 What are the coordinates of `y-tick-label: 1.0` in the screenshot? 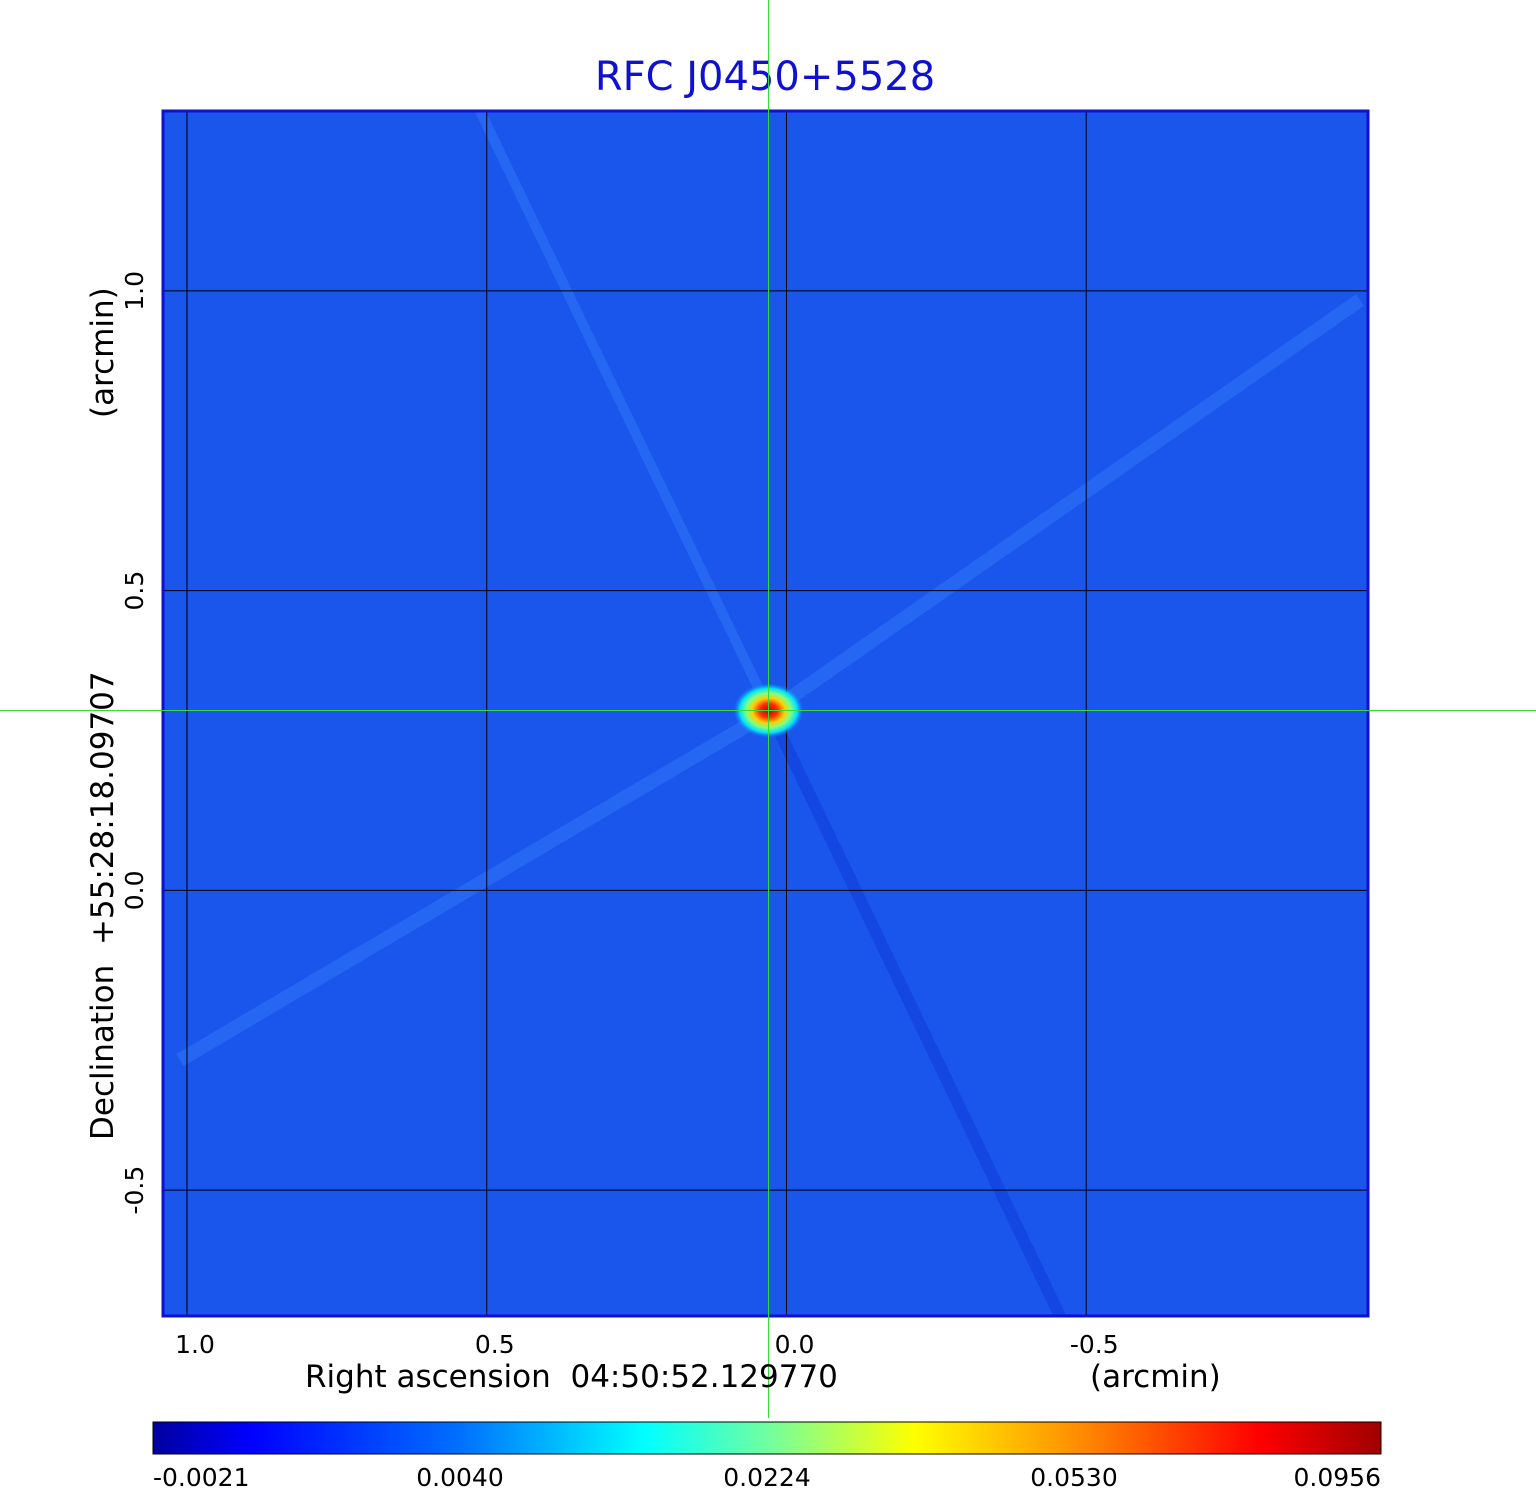 It's located at (134, 291).